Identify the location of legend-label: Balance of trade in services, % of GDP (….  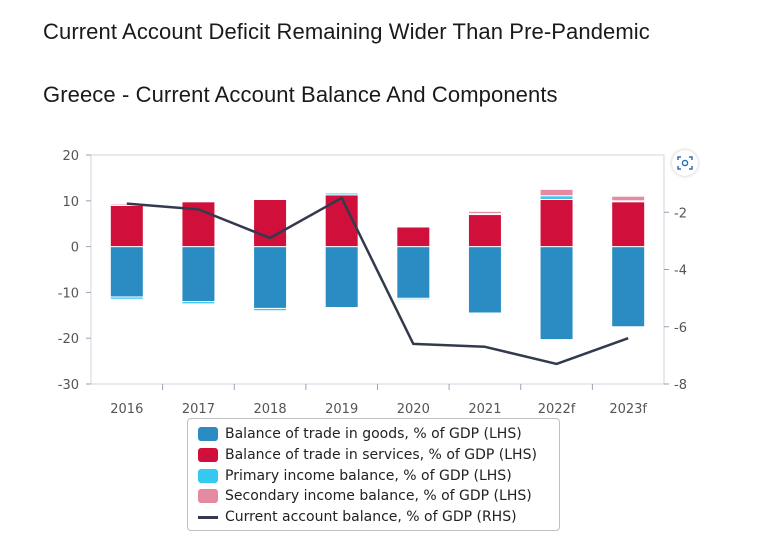
(381, 454).